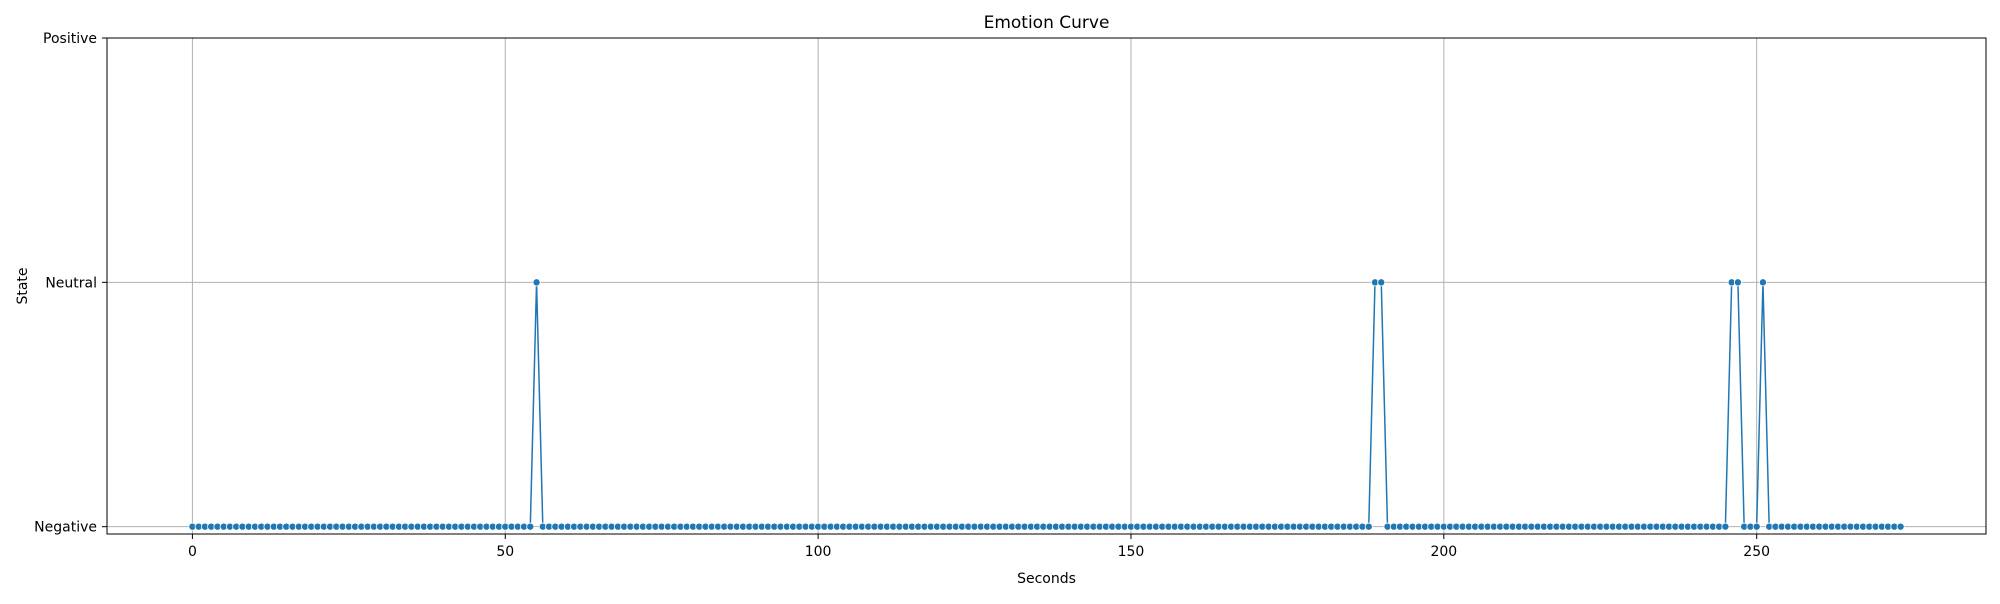 This screenshot has width=2000, height=604. I want to click on x-tick-label: 50, so click(505, 552).